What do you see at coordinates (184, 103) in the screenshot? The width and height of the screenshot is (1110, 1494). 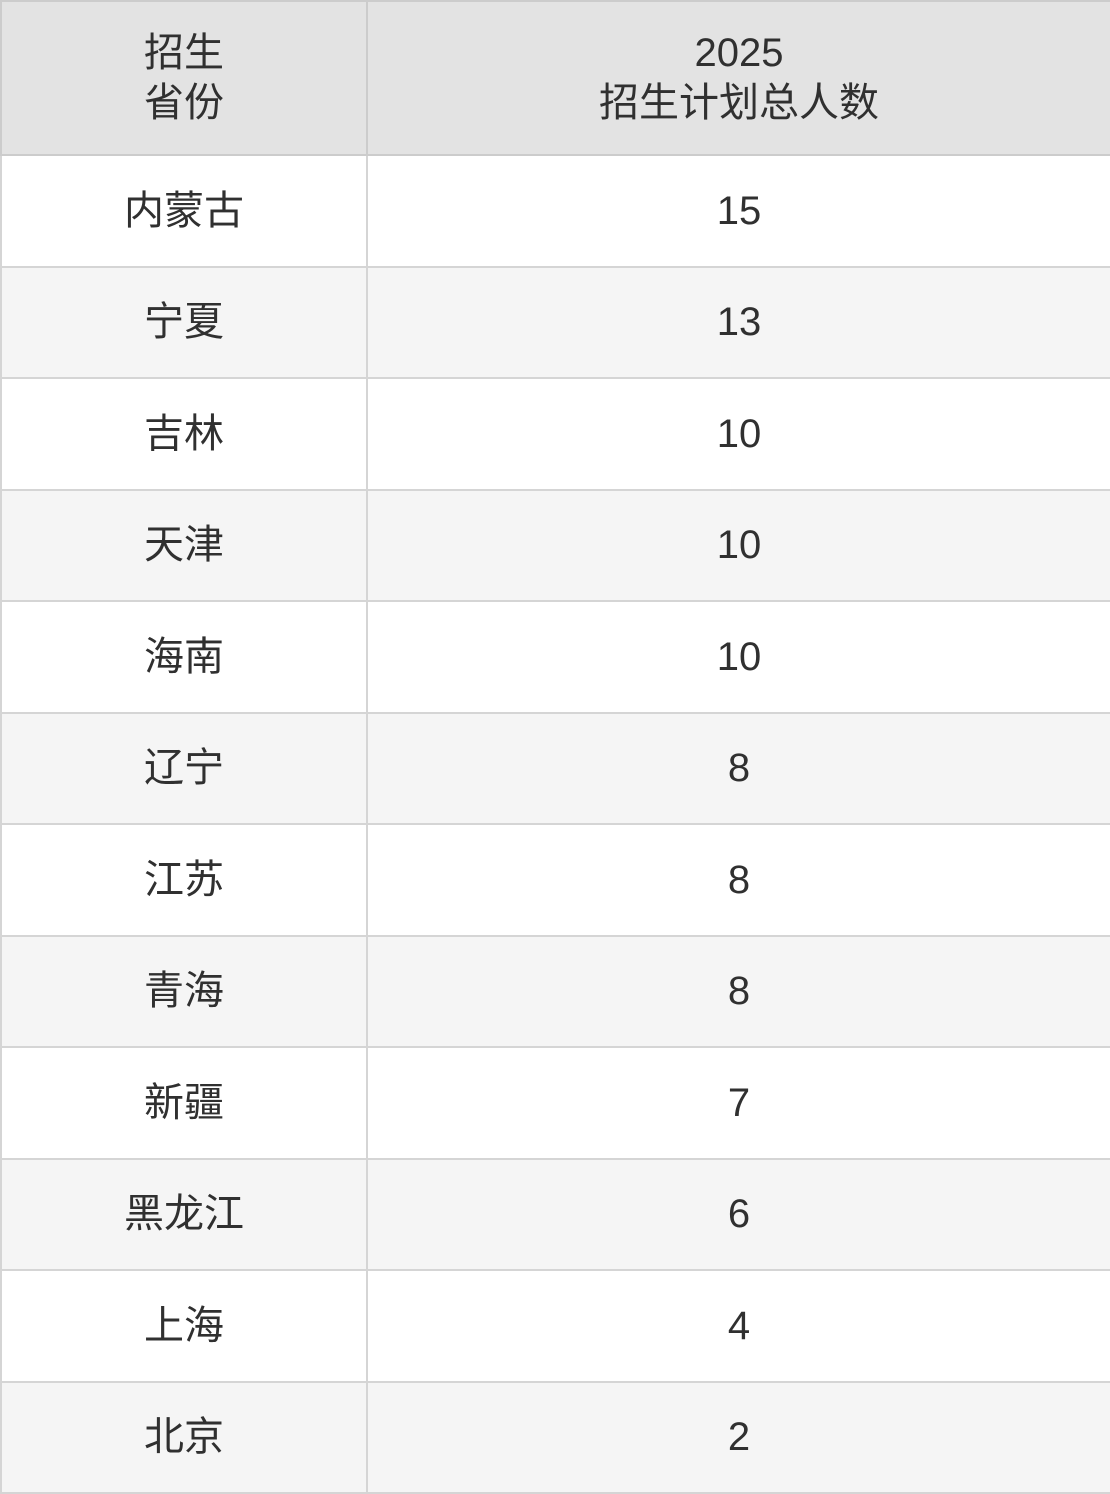 I see `header-province-line2: 省份` at bounding box center [184, 103].